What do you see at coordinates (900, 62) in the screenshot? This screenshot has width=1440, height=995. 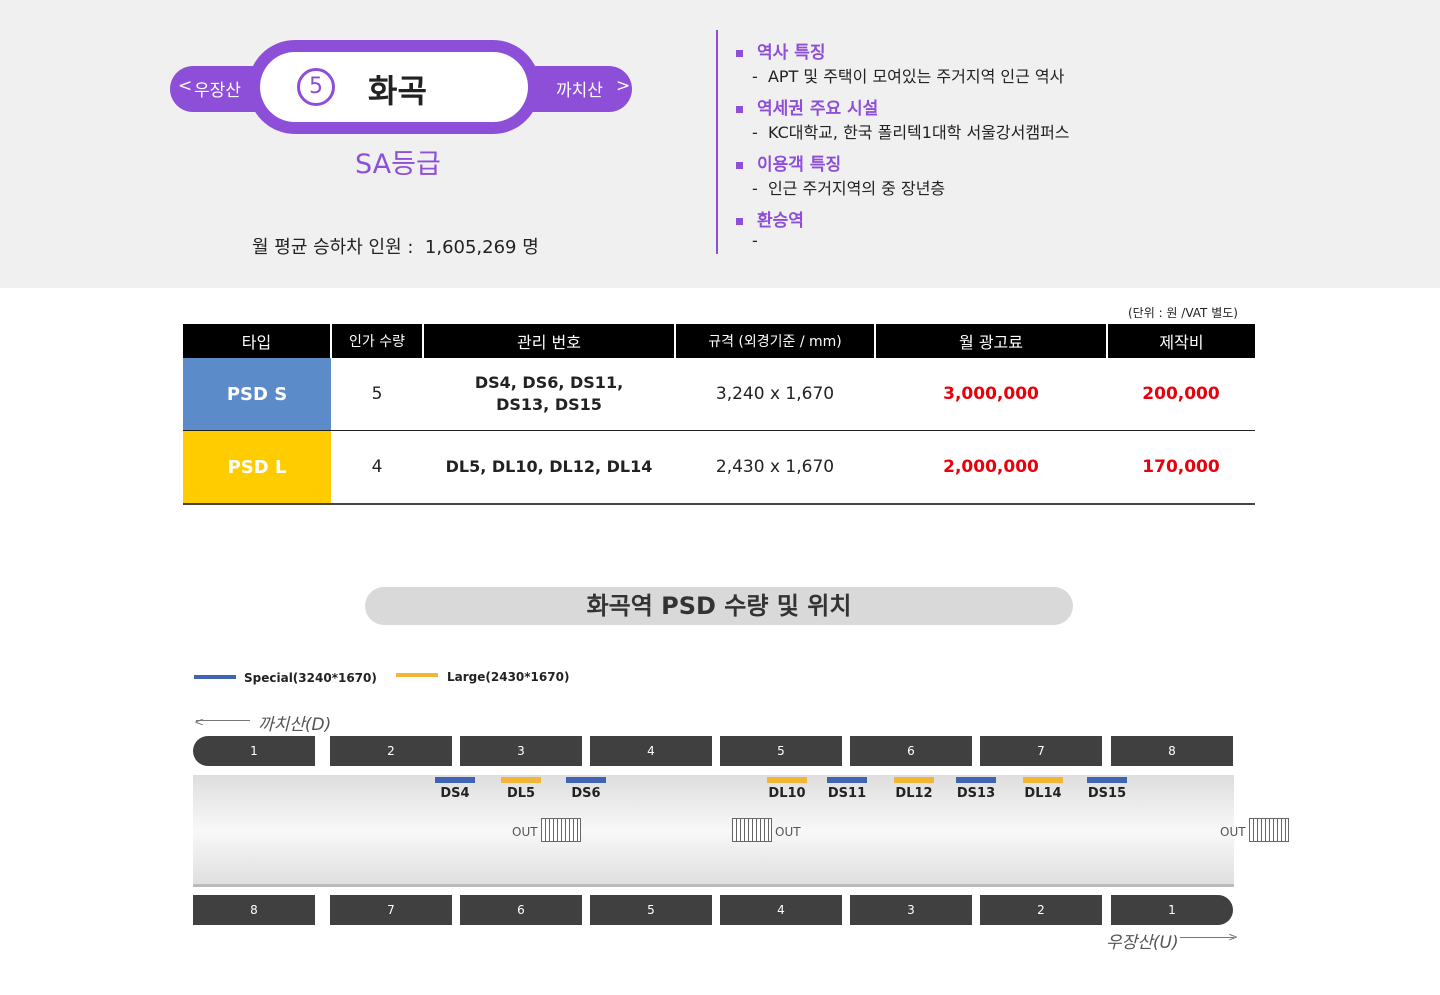 I see `info-block-1: 역사 특징 - APT 및 주택이 모여있는 주거지역 인근 역사` at bounding box center [900, 62].